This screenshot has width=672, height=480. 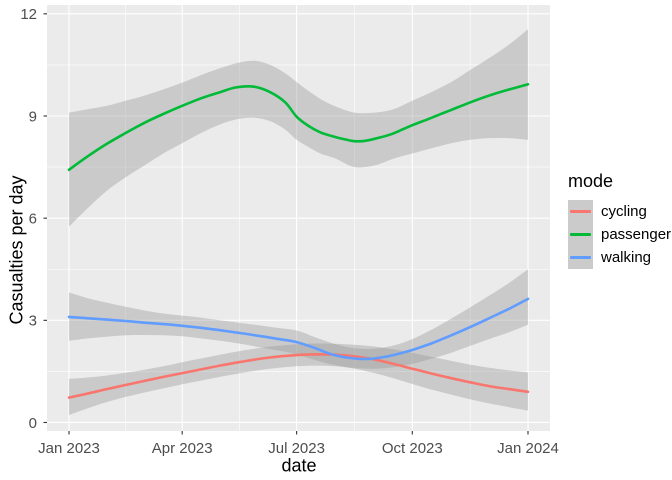 What do you see at coordinates (296, 448) in the screenshot?
I see `x-tick-label: Jul 2023` at bounding box center [296, 448].